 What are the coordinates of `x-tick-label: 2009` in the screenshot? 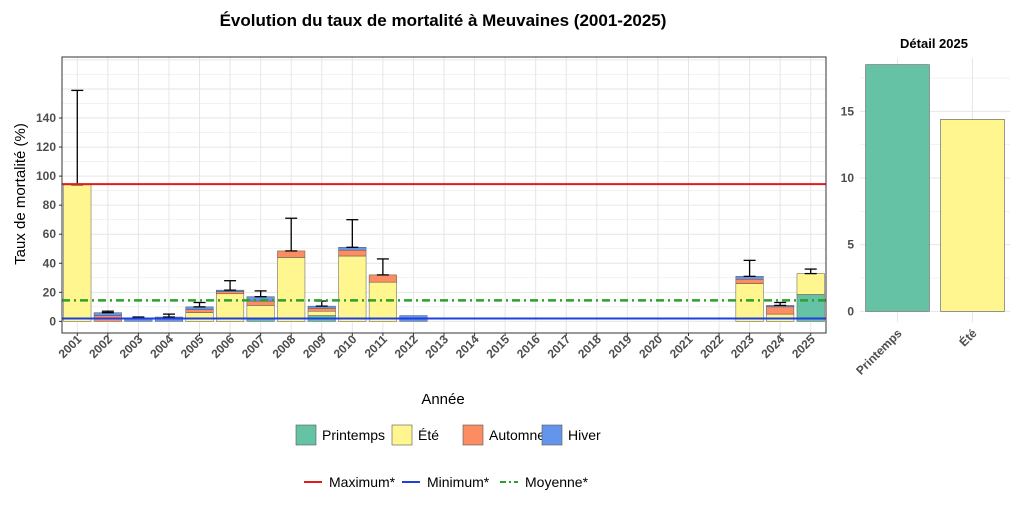 It's located at (314, 346).